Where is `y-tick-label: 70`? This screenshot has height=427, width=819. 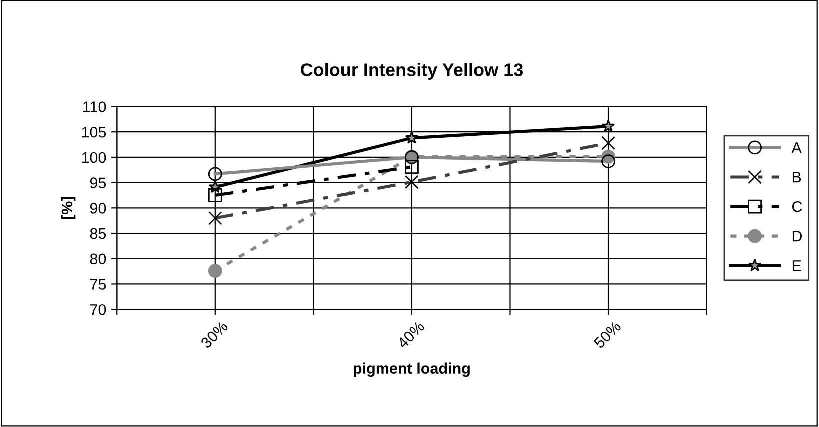 y-tick-label: 70 is located at coordinates (98, 310).